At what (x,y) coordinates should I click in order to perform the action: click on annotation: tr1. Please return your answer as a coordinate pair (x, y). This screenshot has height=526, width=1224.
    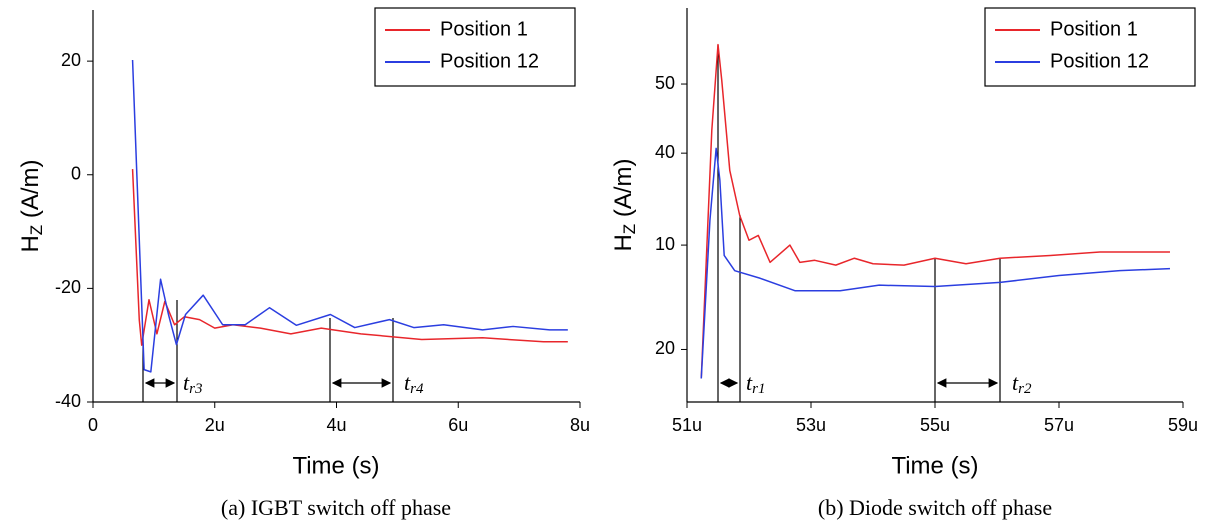
    Looking at the image, I should click on (755, 383).